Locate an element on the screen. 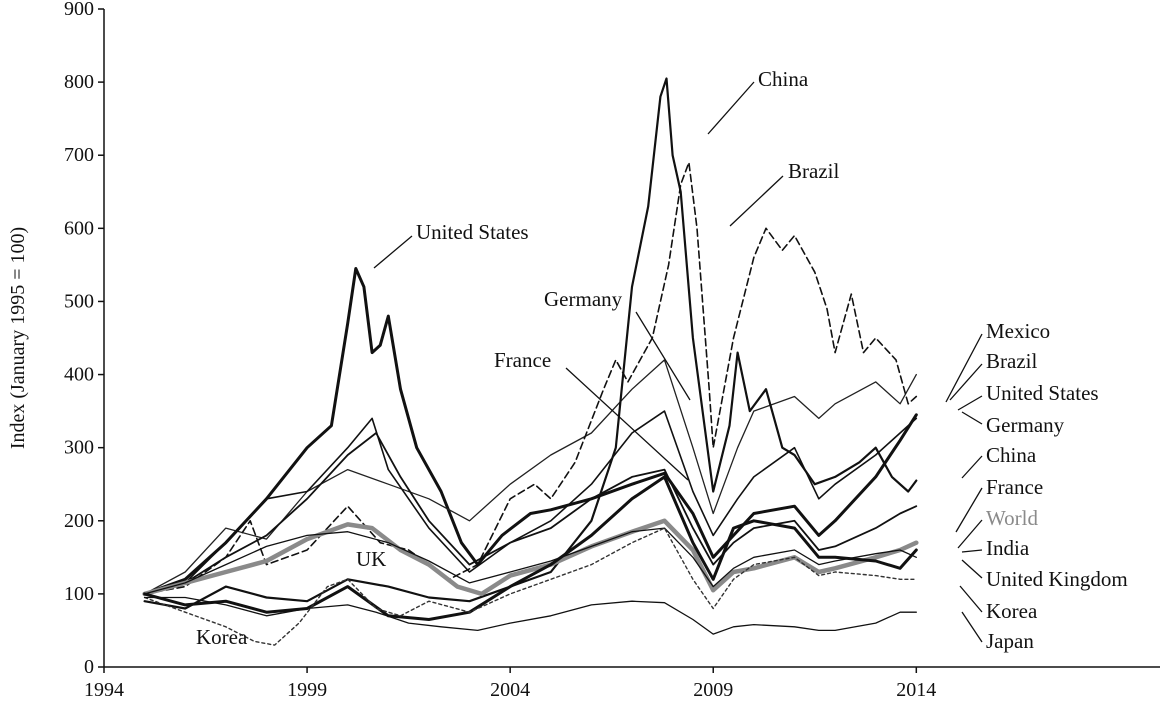 This screenshot has height=710, width=1174. leader-right-united-states is located at coordinates (970, 403).